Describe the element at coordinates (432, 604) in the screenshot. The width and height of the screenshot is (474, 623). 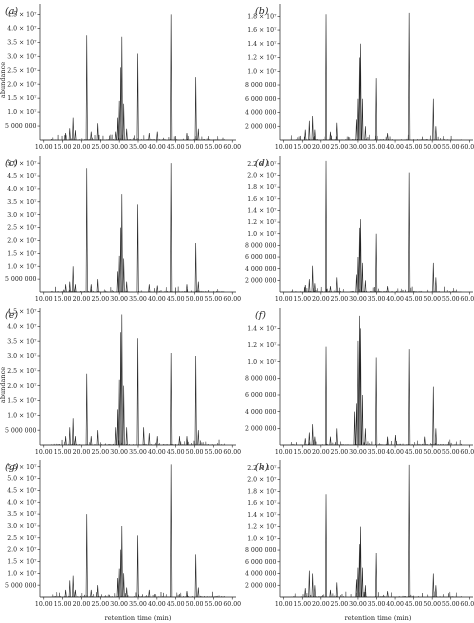
I see `x-tick-label: 50.00` at that location.